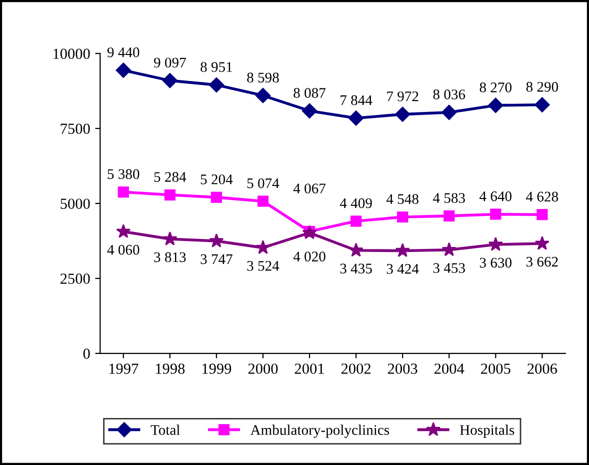 The height and width of the screenshot is (465, 589). What do you see at coordinates (309, 257) in the screenshot?
I see `data-label: 4 020` at bounding box center [309, 257].